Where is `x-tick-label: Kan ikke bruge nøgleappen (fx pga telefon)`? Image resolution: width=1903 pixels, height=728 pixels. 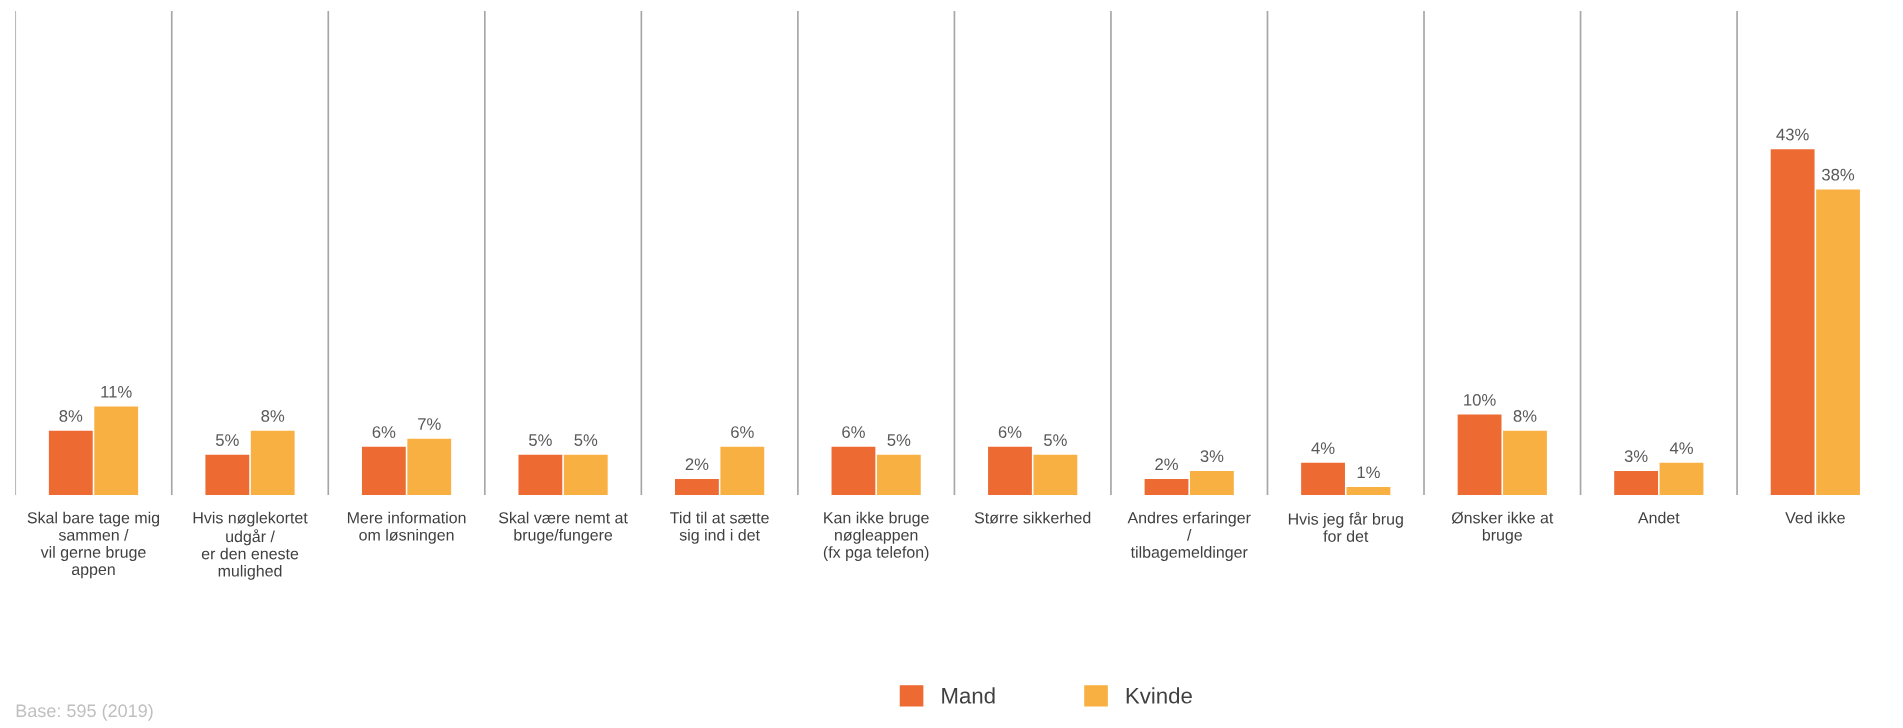
x-tick-label: Kan ikke bruge nøgleappen (fx pga telefon) is located at coordinates (876, 536).